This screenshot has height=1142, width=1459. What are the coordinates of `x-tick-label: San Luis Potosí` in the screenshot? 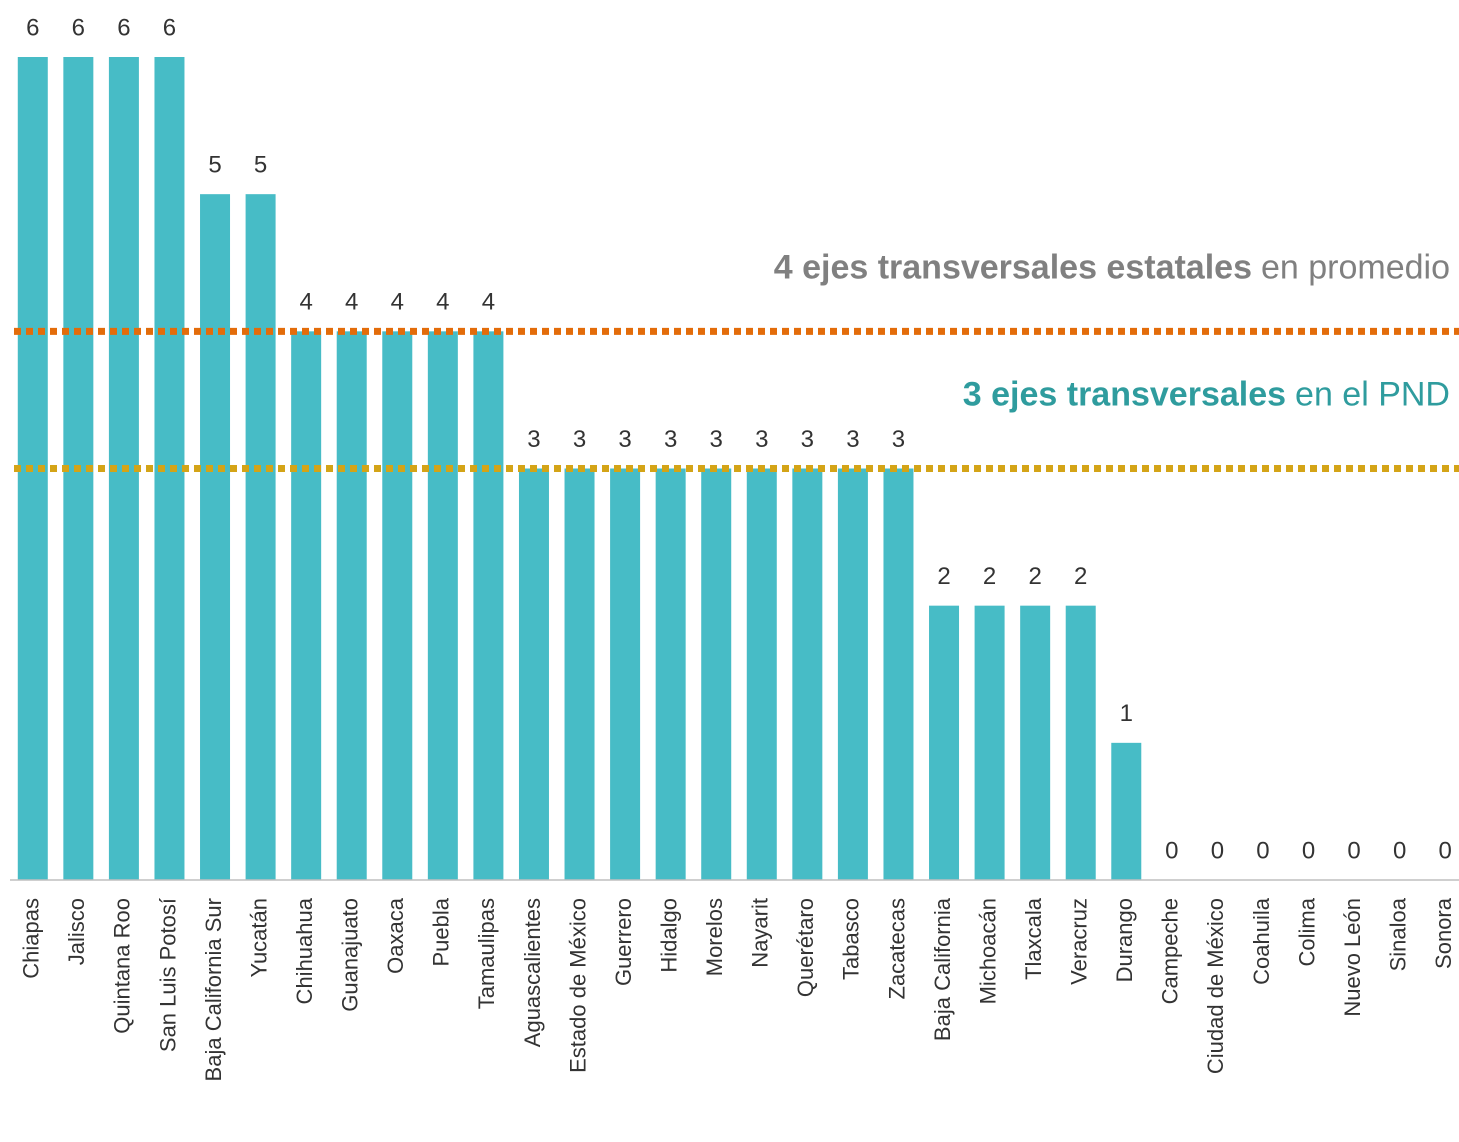 It's located at (167, 975).